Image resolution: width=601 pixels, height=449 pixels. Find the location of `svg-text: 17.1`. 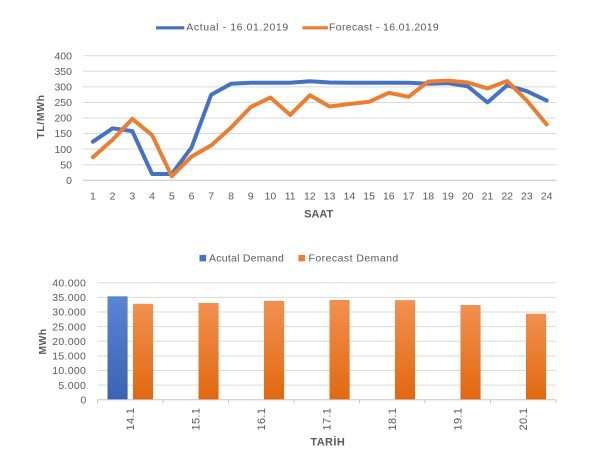

svg-text: 17.1 is located at coordinates (327, 419).